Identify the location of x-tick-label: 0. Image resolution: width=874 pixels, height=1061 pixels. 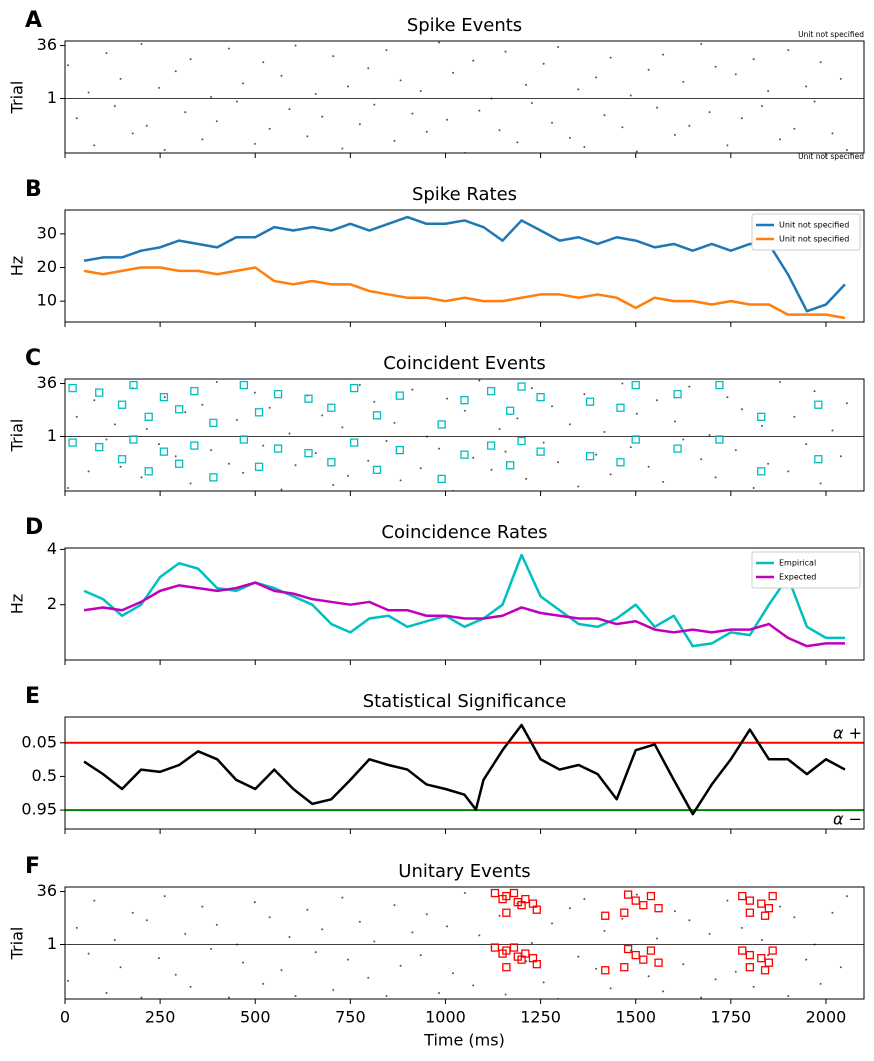
(65, 1017).